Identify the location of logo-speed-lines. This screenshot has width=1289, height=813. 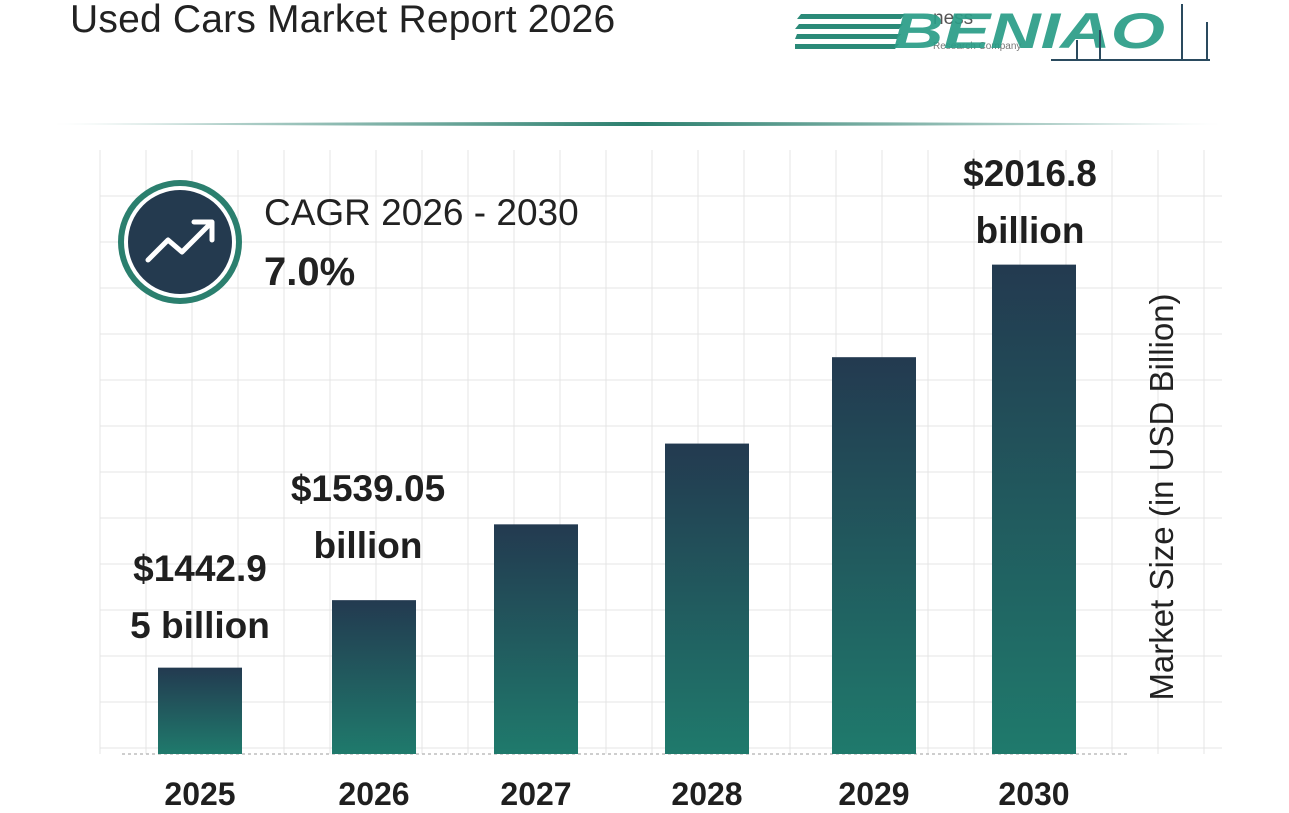
(850, 31).